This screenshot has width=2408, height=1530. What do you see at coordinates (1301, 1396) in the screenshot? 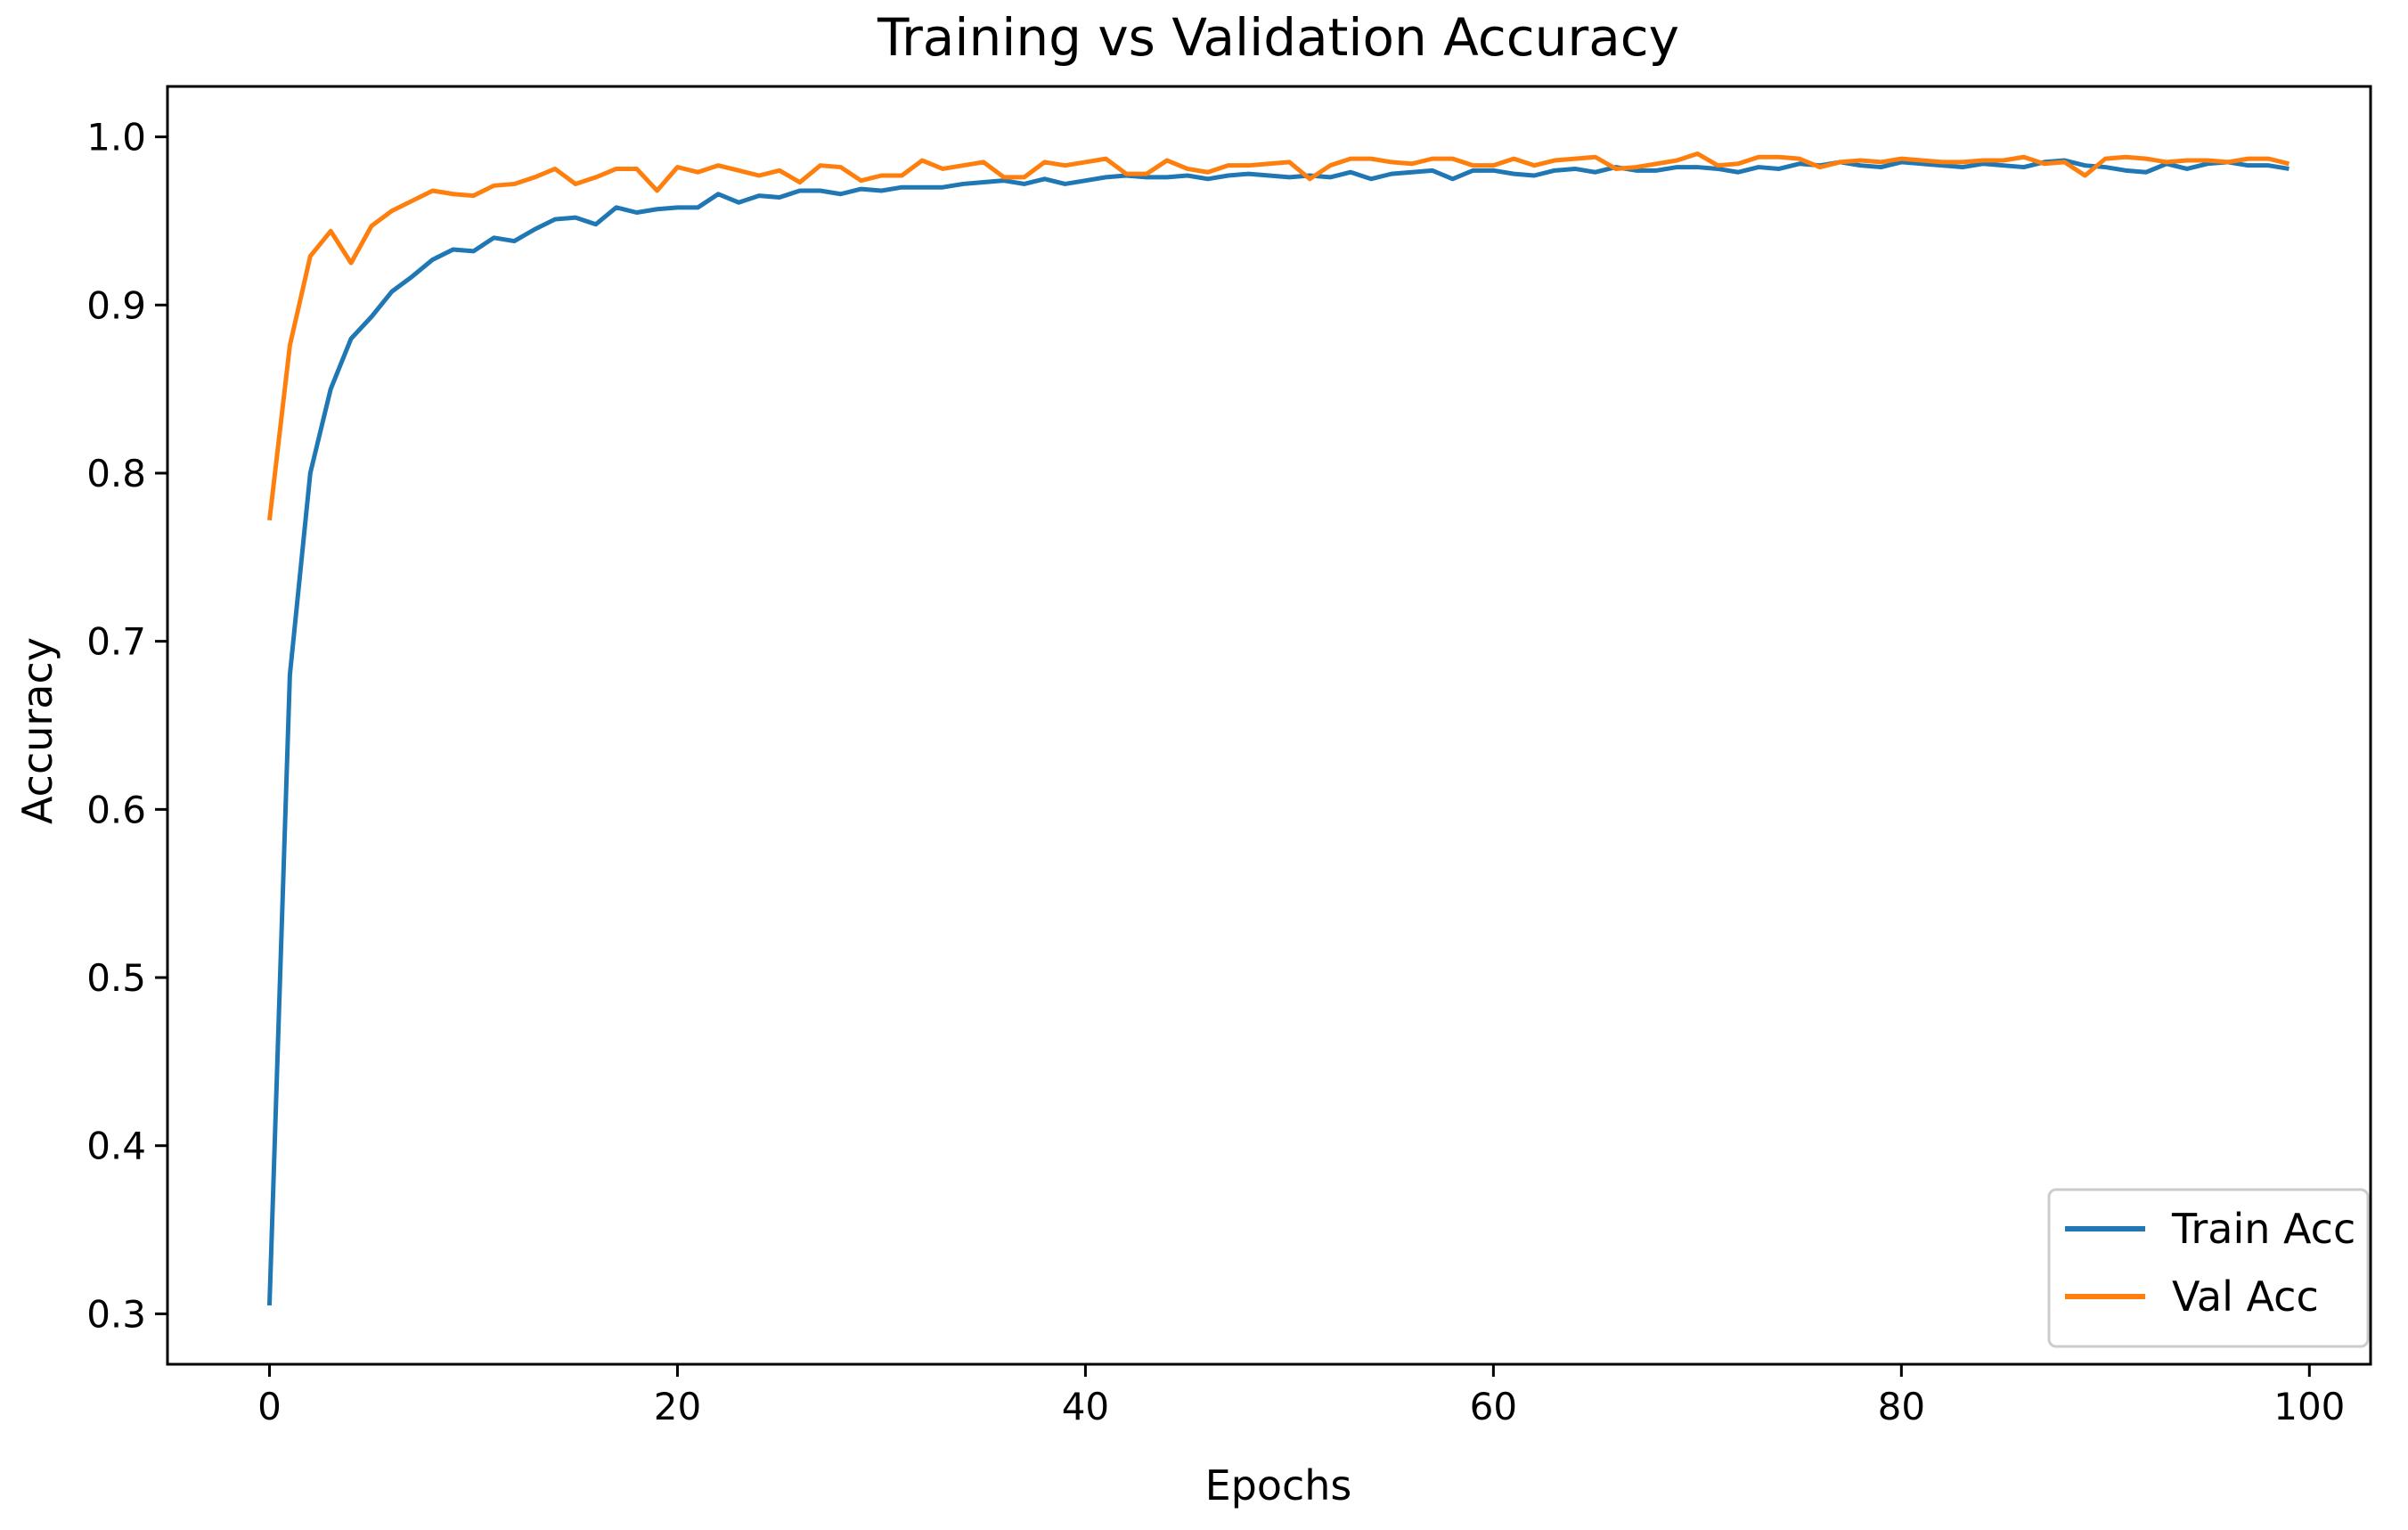
I see `x-axis: 0 20 40 60 80 100` at bounding box center [1301, 1396].